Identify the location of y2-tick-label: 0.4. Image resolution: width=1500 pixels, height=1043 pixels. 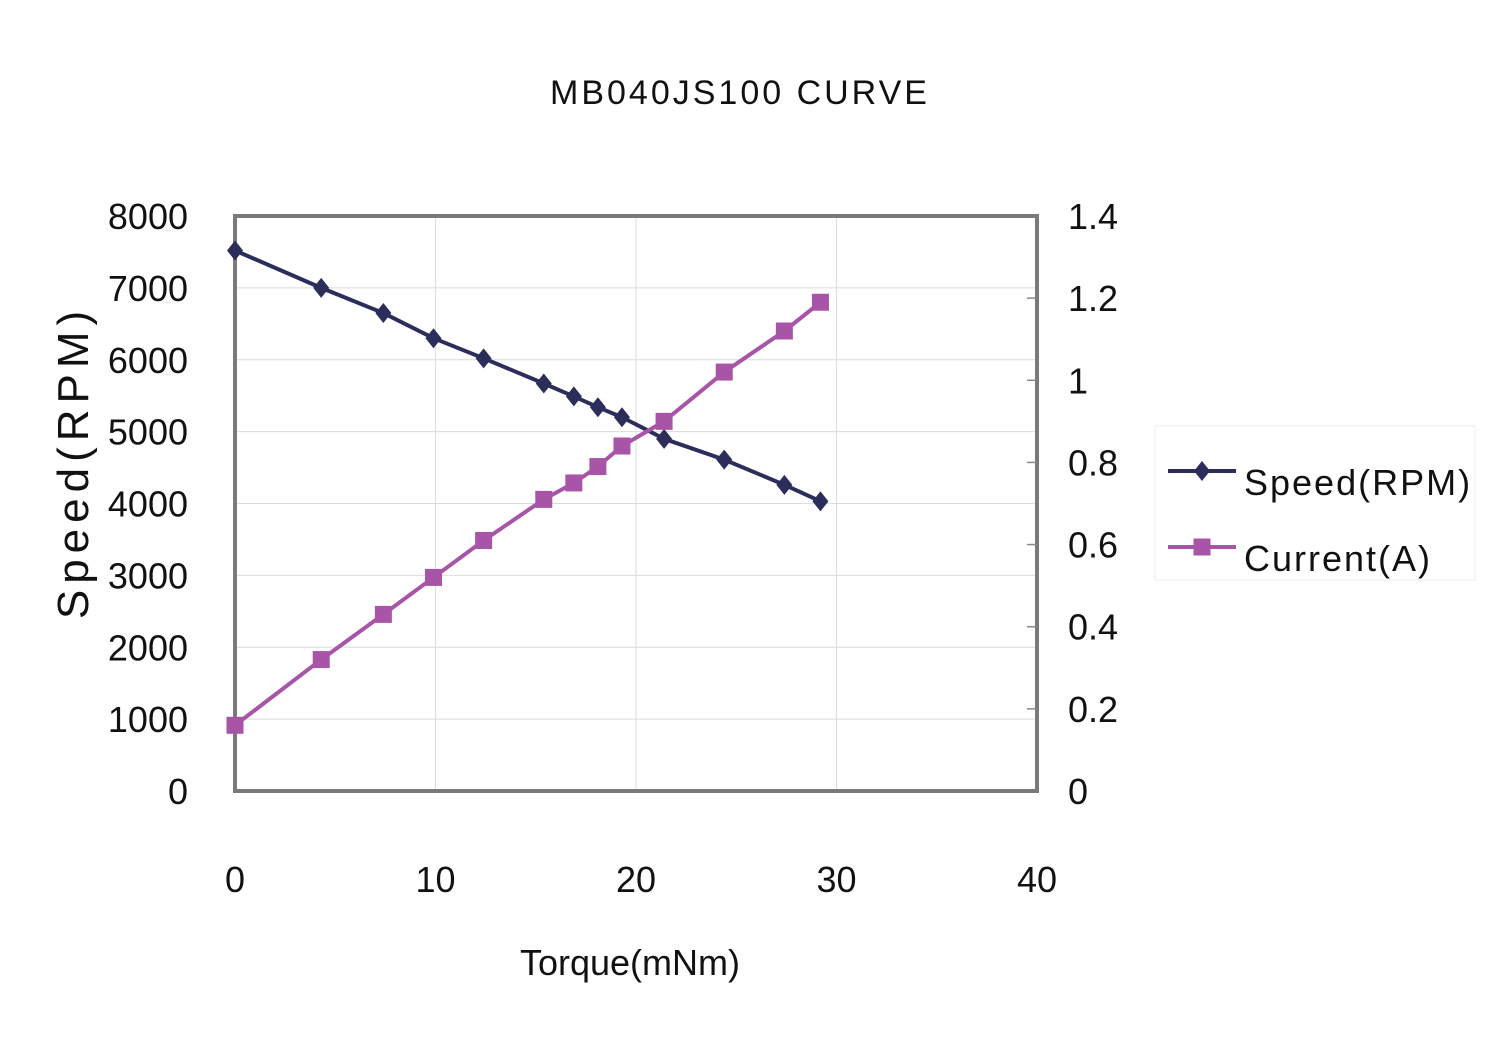
(1093, 627).